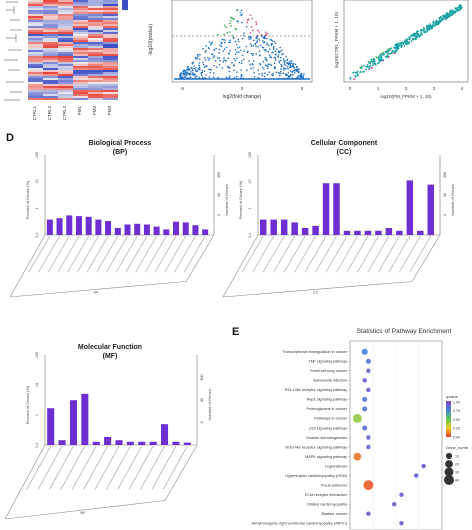 The height and width of the screenshot is (530, 472). I want to click on expression-scatter-ylabel: log10(CTRL_FPKM + 1, 10), so click(336, 40).